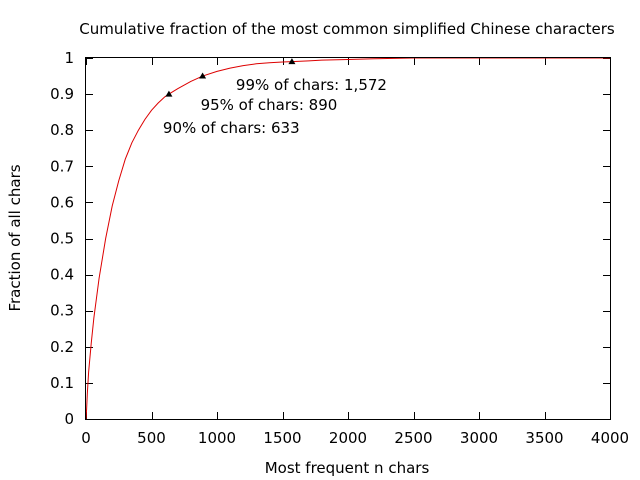 The width and height of the screenshot is (640, 480). I want to click on y-tick-label: 1, so click(69, 58).